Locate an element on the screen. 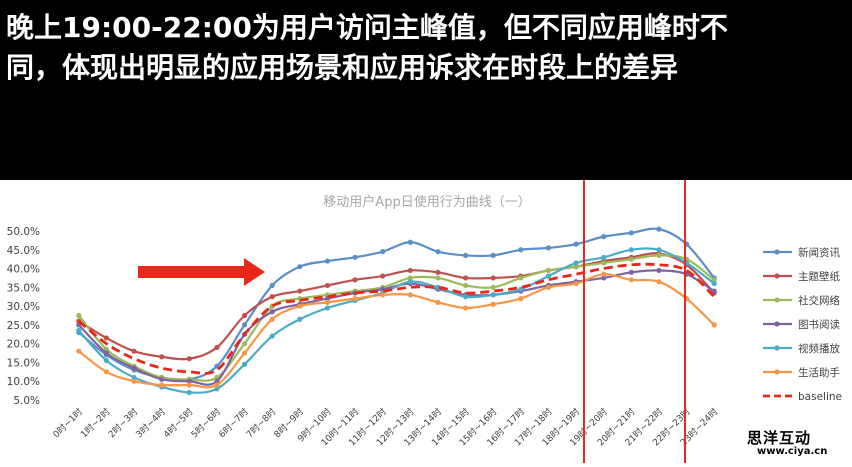 The width and height of the screenshot is (852, 467). x-tick-label: 5时~6时 is located at coordinates (205, 423).